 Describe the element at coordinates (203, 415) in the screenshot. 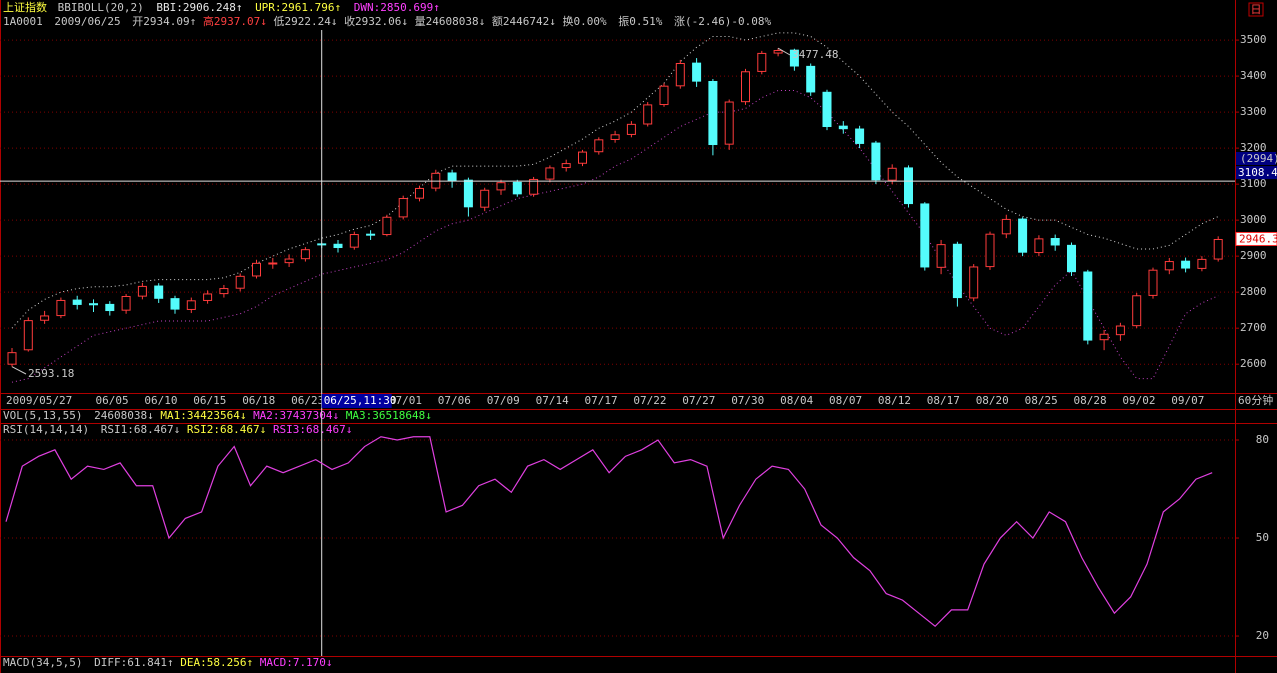

I see `vol-ma1: MA1:34423564↓` at that location.